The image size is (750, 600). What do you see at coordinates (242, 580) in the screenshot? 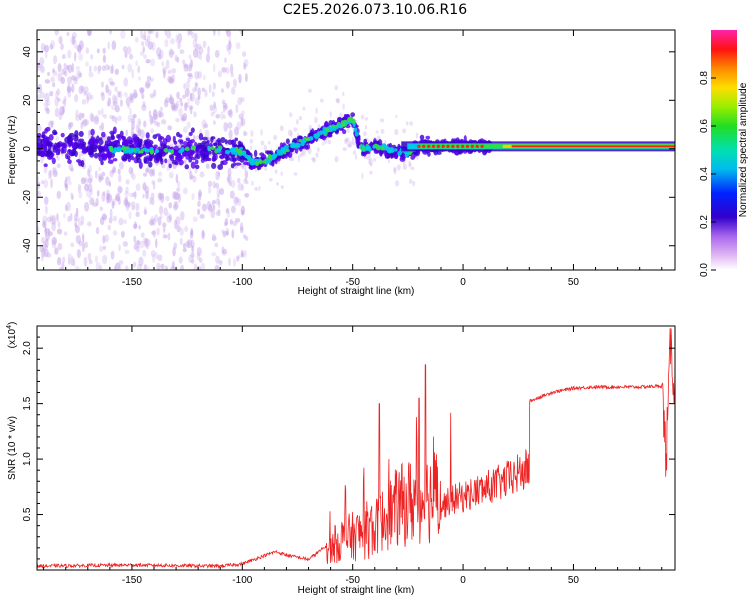
I see `x-tick-label: -100` at bounding box center [242, 580].